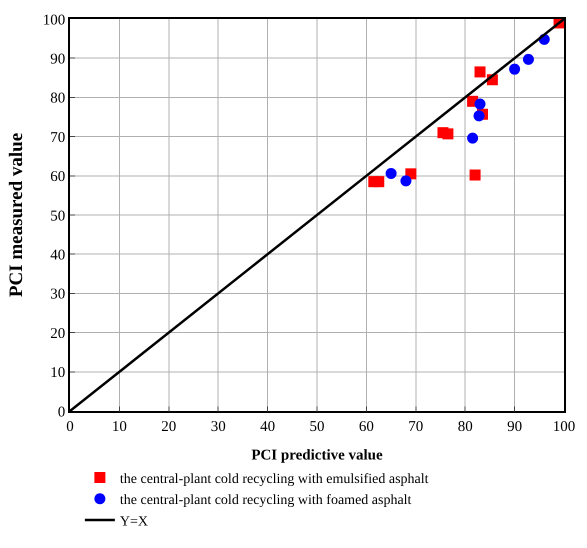 Image resolution: width=587 pixels, height=548 pixels. What do you see at coordinates (62, 412) in the screenshot?
I see `y-tick-label: 0` at bounding box center [62, 412].